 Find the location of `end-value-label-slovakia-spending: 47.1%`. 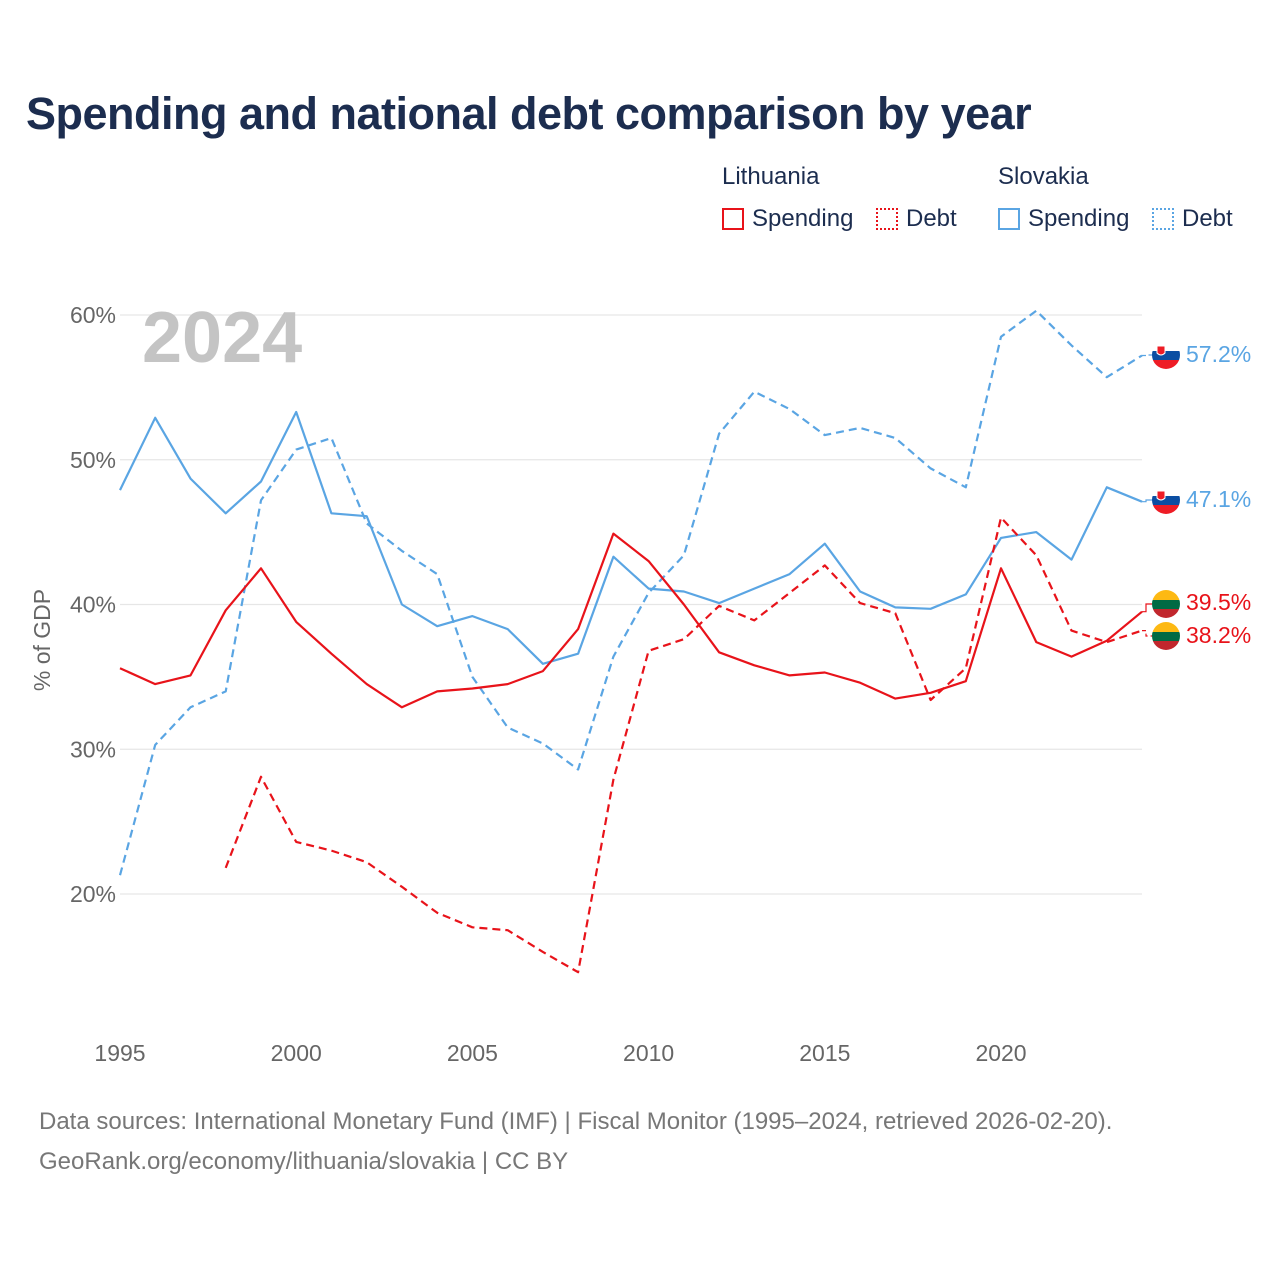

end-value-label-slovakia-spending: 47.1% is located at coordinates (1218, 499).